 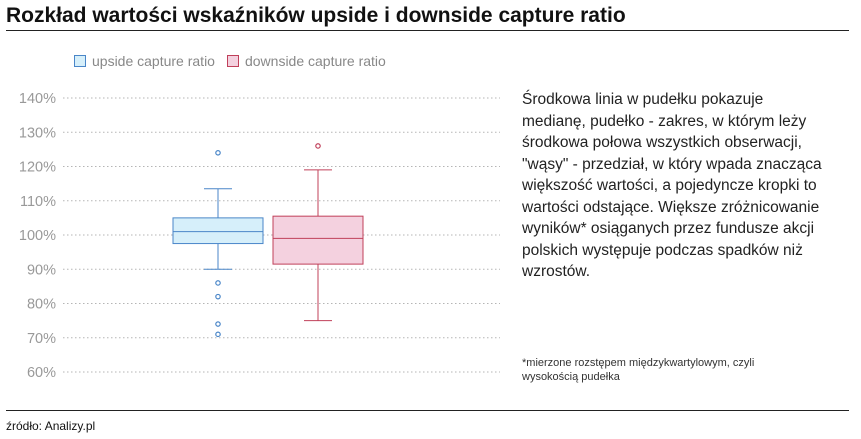 What do you see at coordinates (37, 168) in the screenshot?
I see `y-tick-label: 120%` at bounding box center [37, 168].